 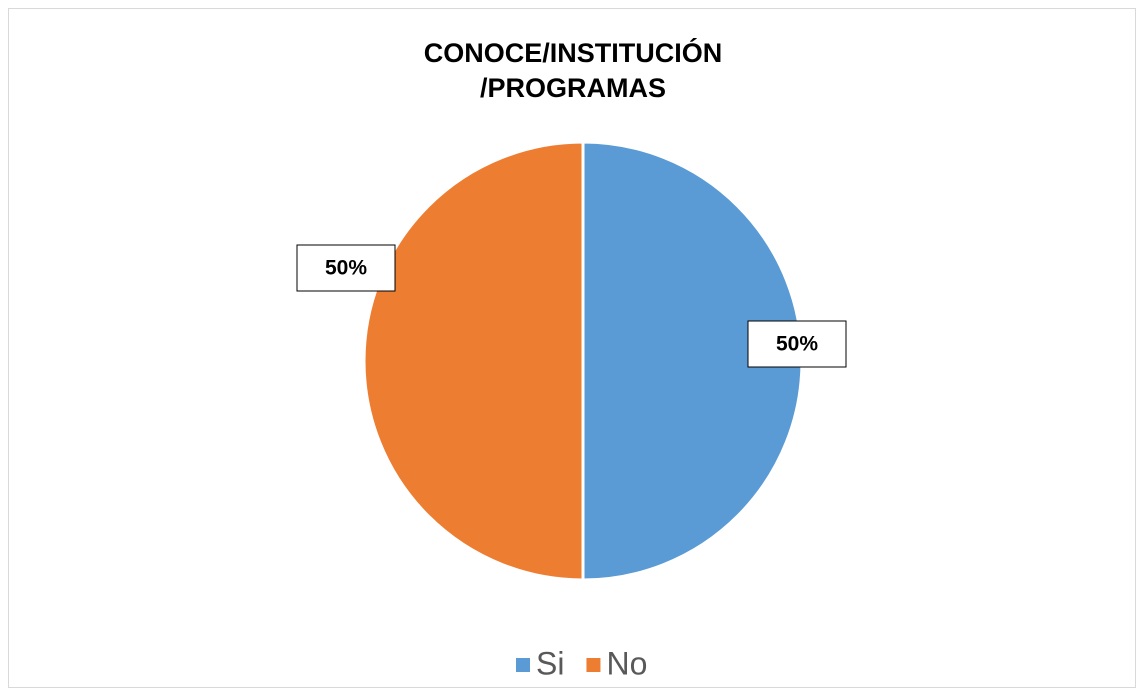 I want to click on legend-label: No, so click(x=626, y=662).